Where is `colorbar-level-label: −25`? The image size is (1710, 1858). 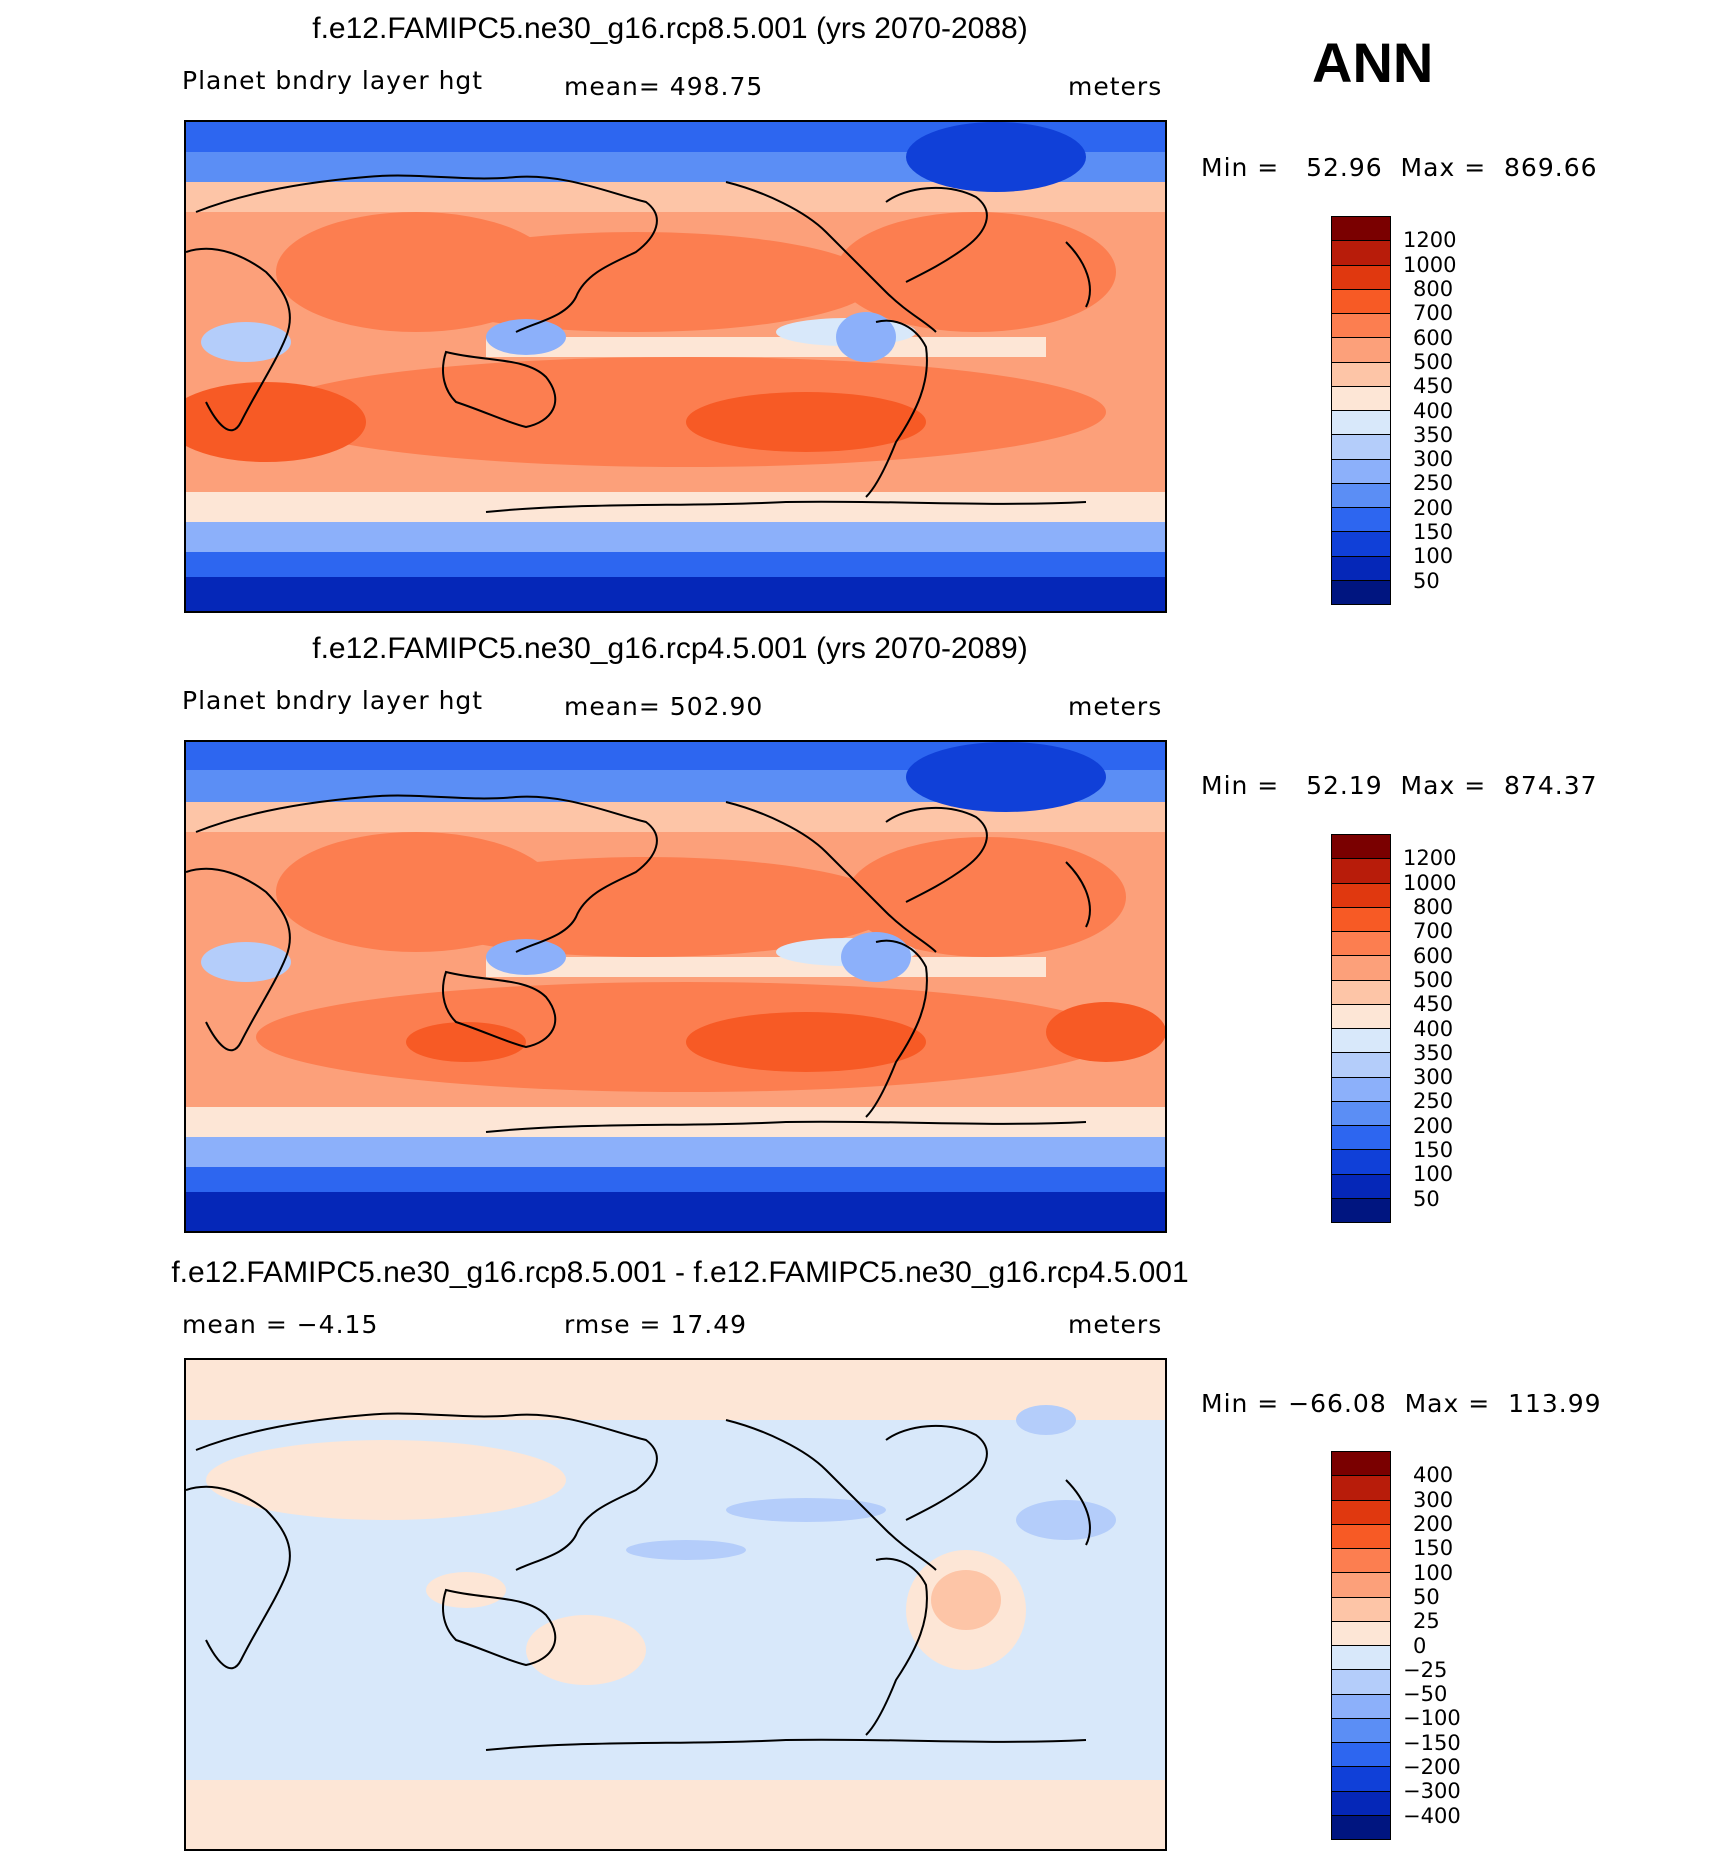
colorbar-level-label: −25 is located at coordinates (1425, 1669).